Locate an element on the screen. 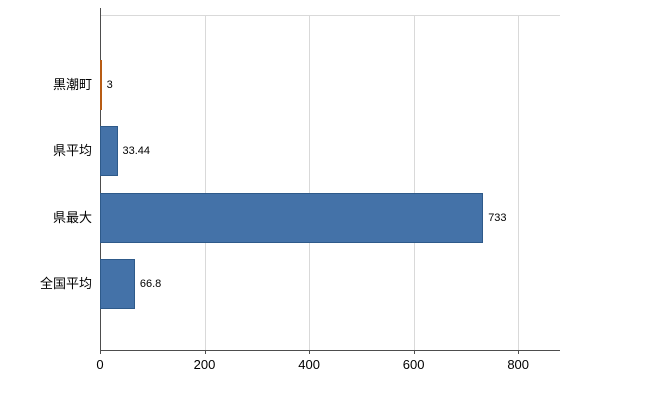 The width and height of the screenshot is (650, 400). bar-県最大 is located at coordinates (292, 217).